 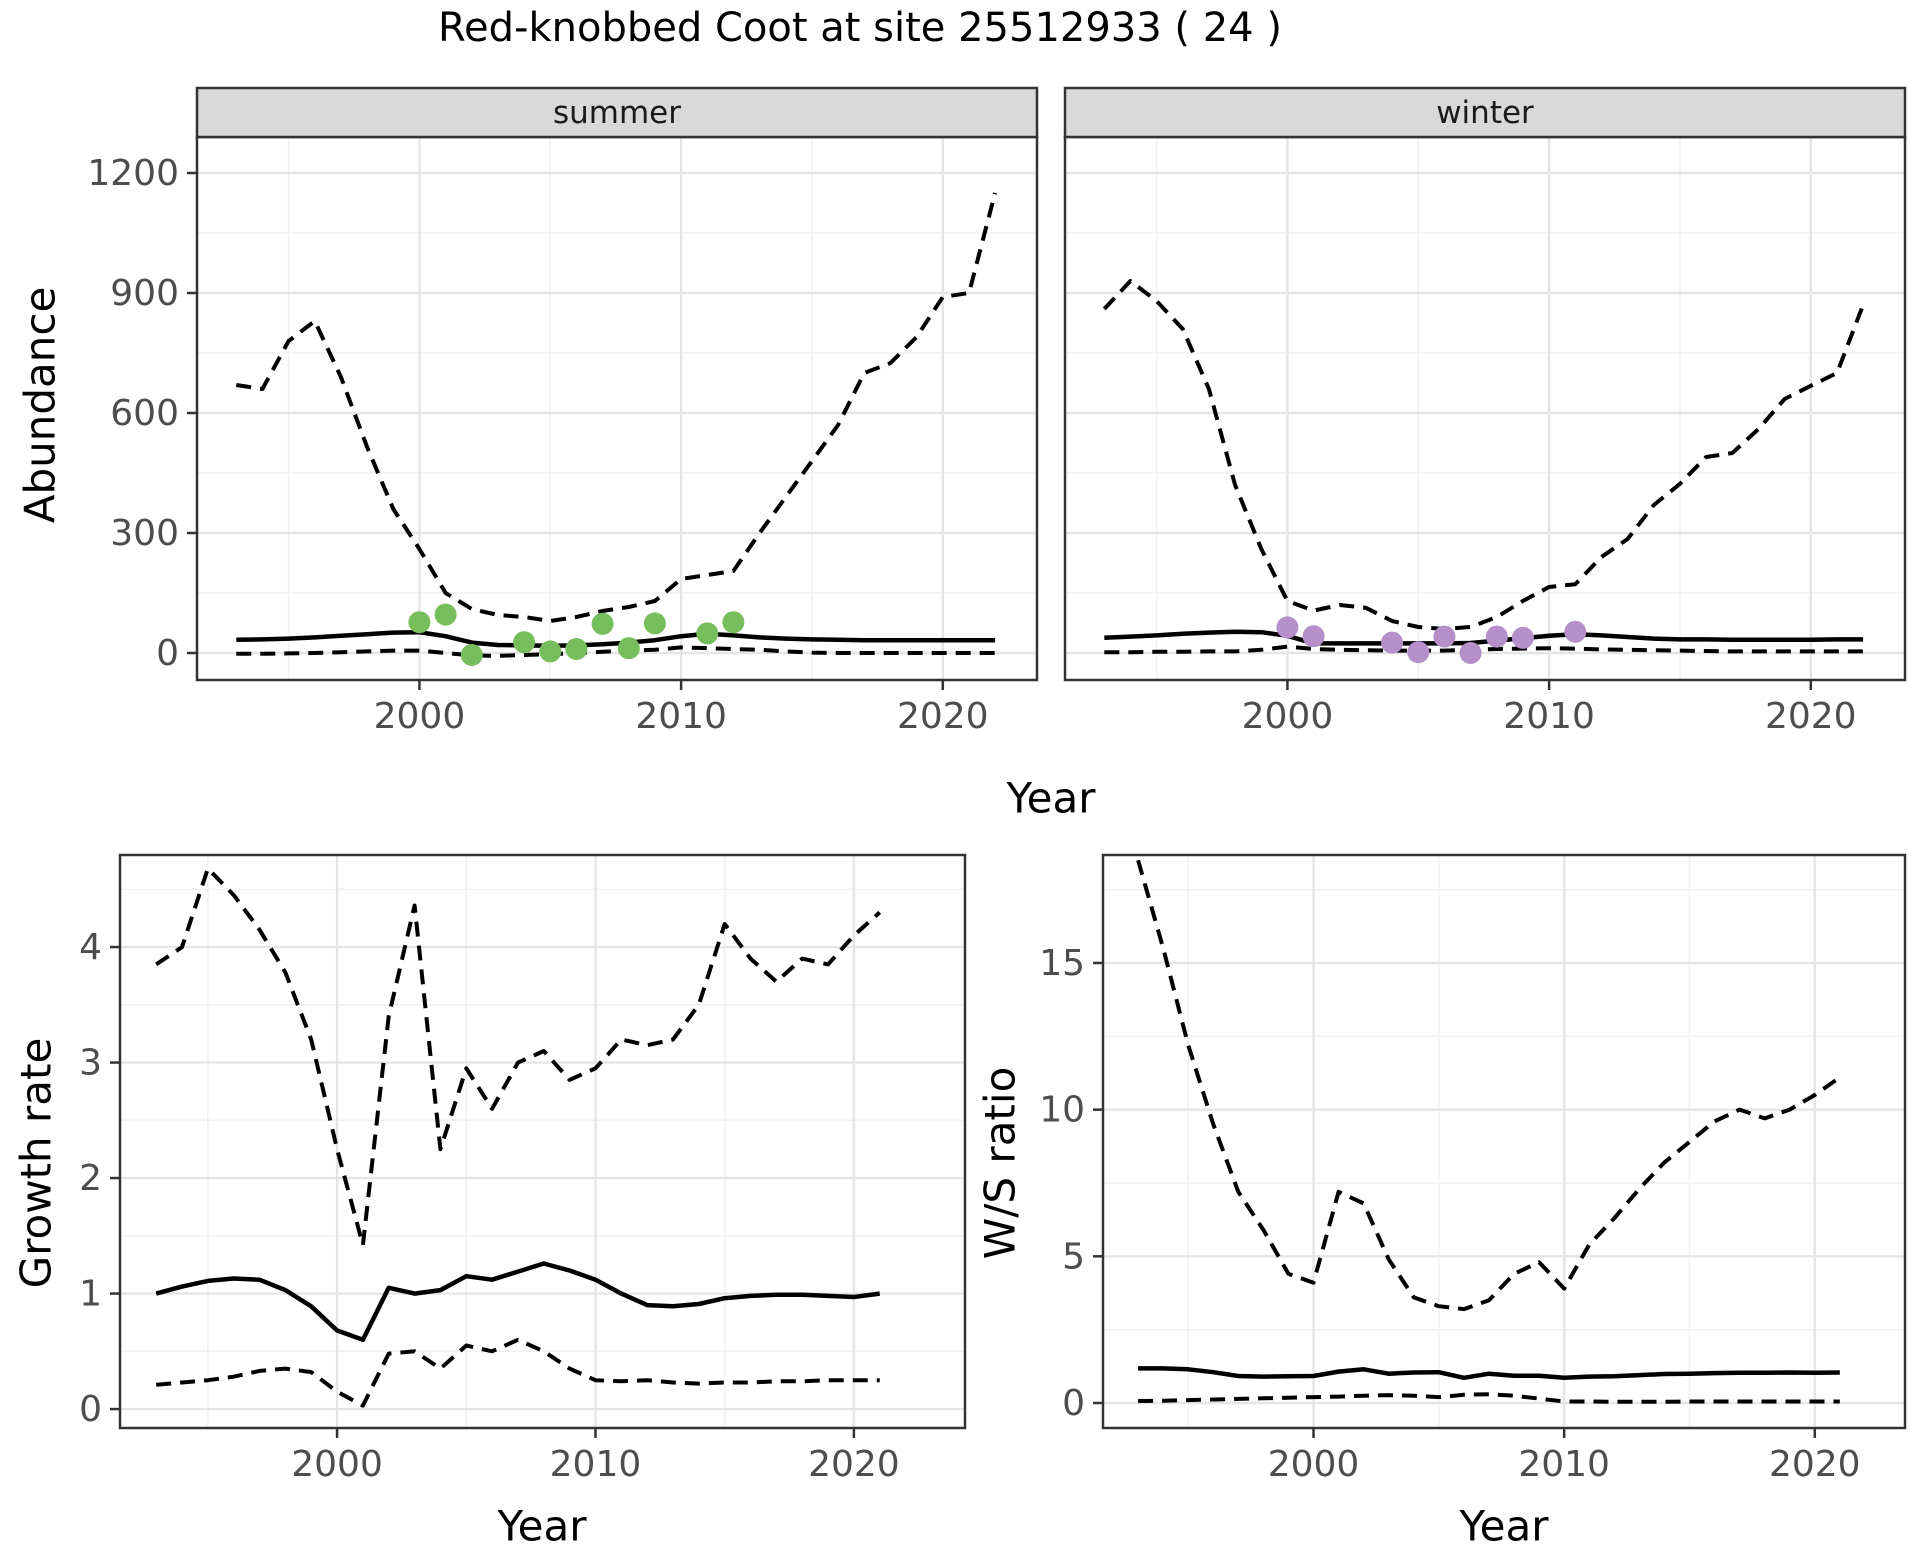 I want to click on facet-strip-label-winter: winter, so click(x=1485, y=112).